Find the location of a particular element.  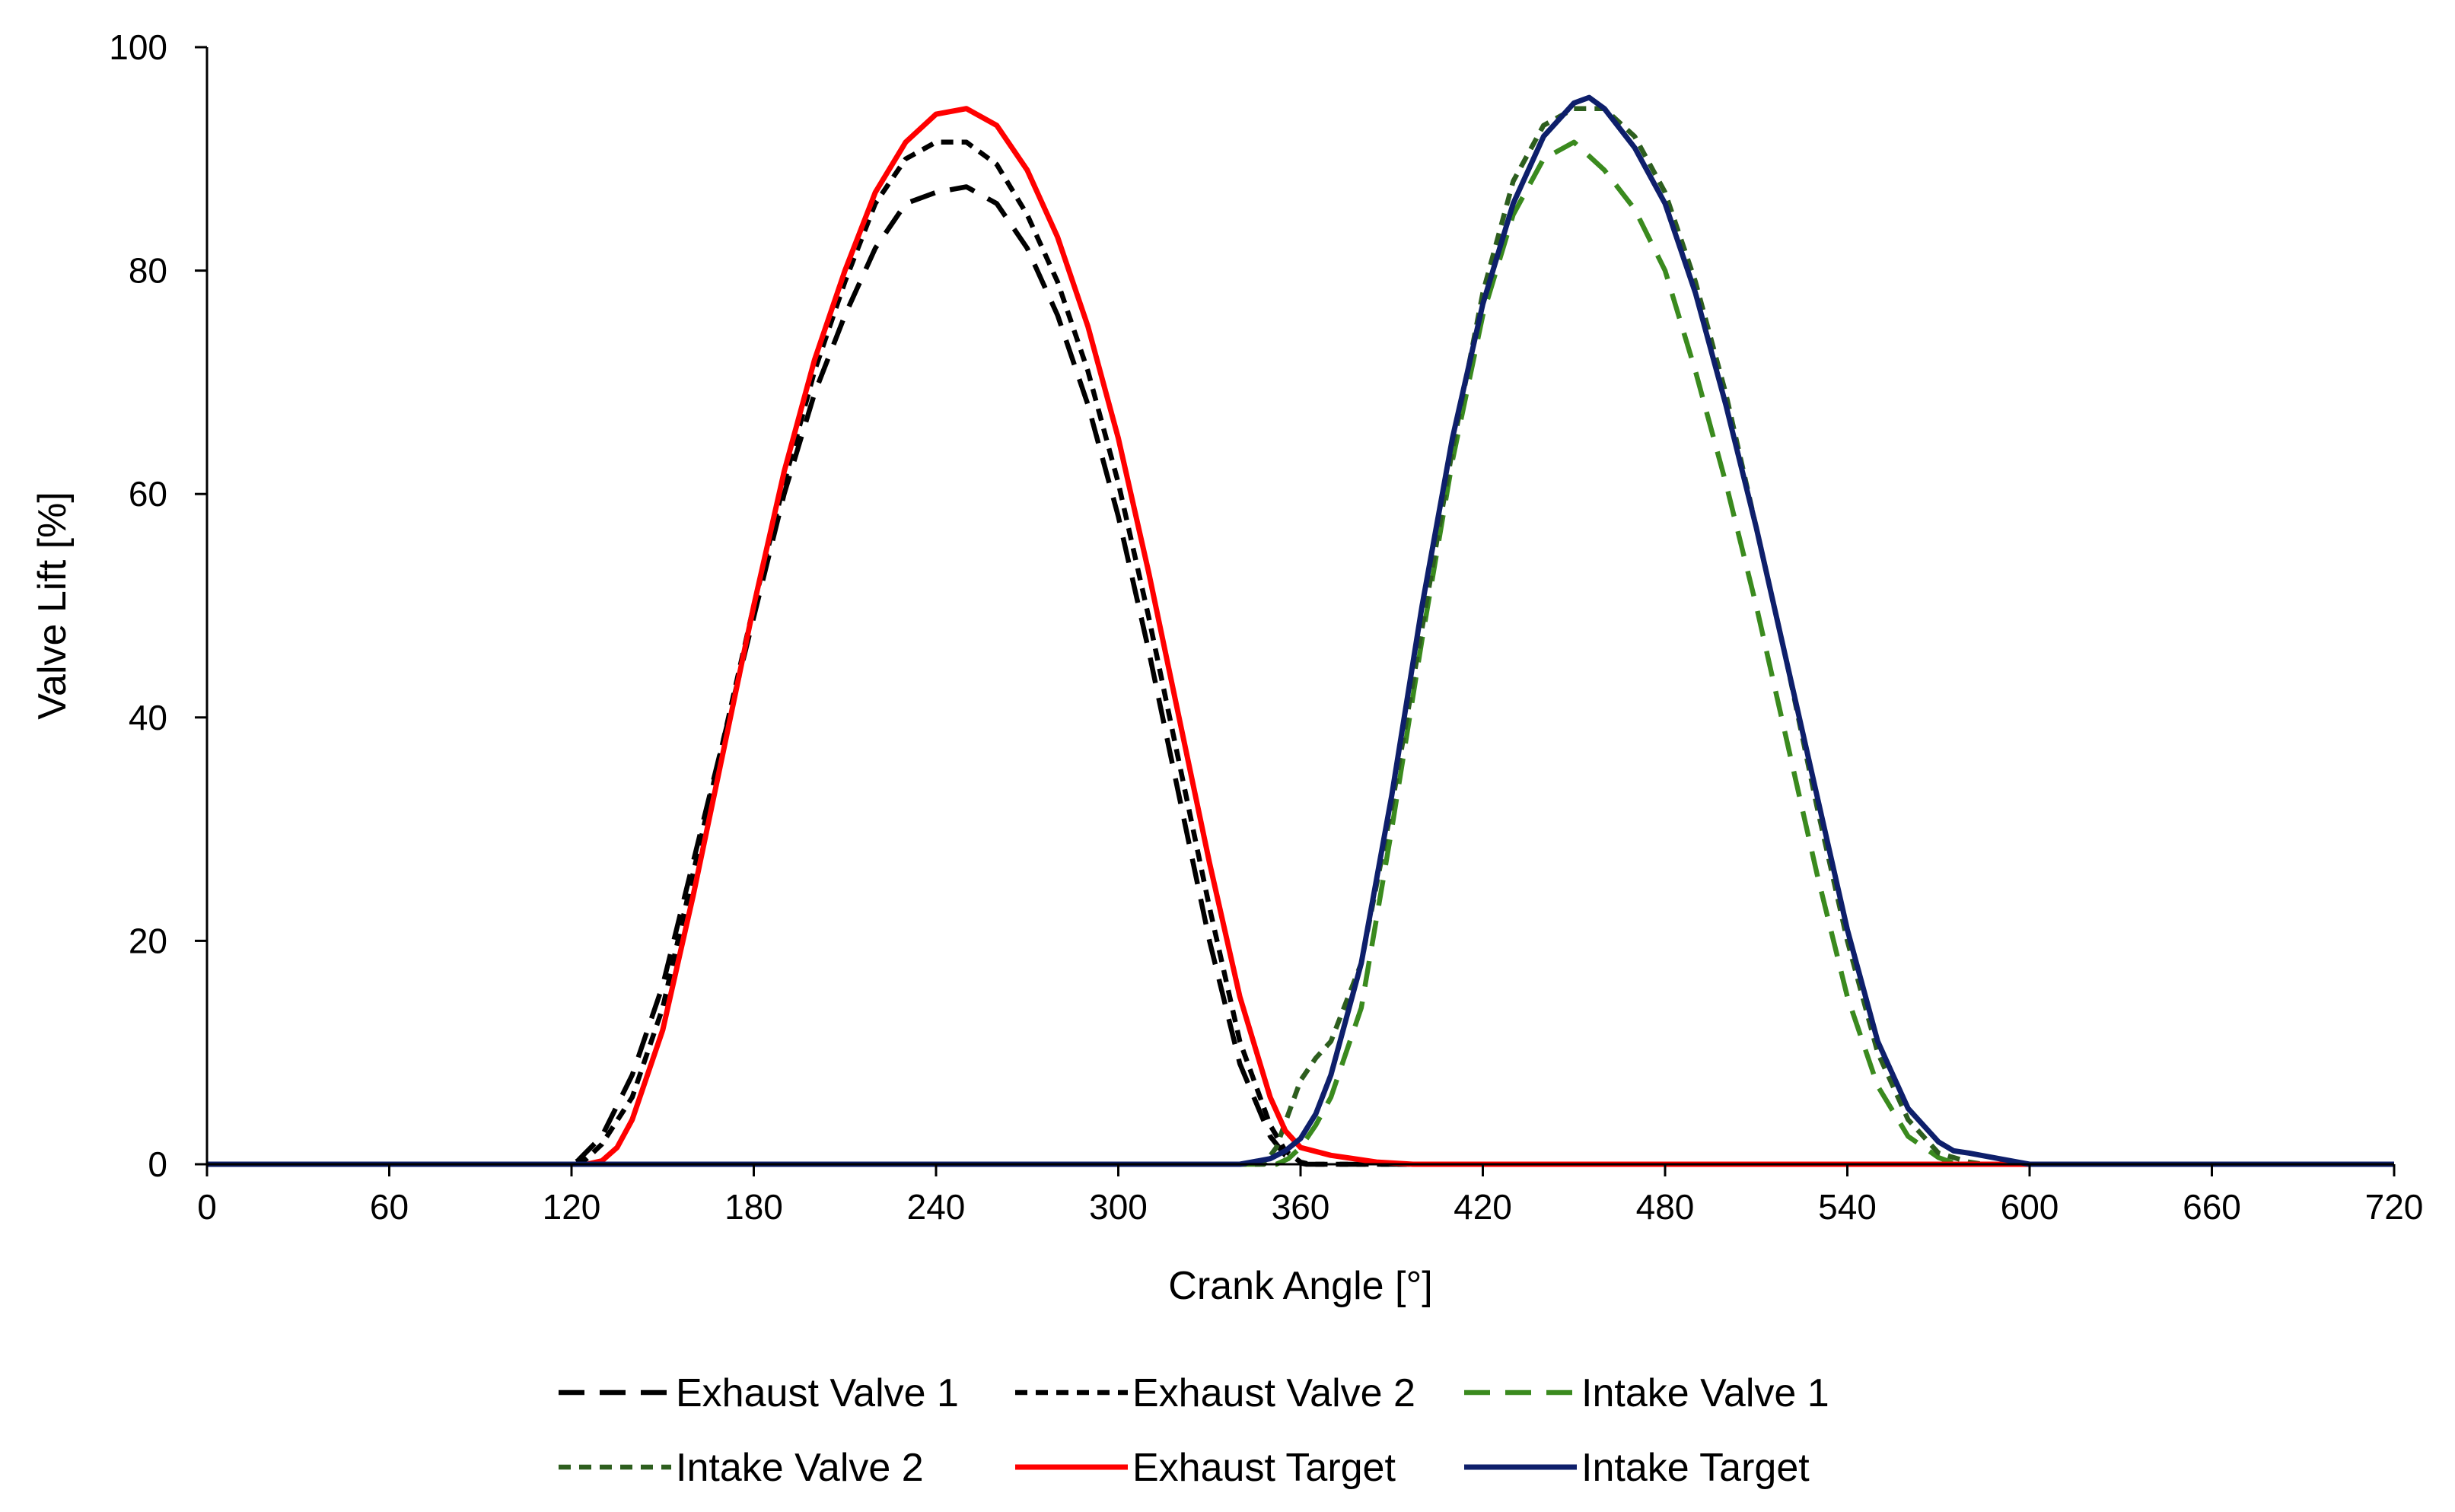

x-tick-label: 720 is located at coordinates (2394, 1207).